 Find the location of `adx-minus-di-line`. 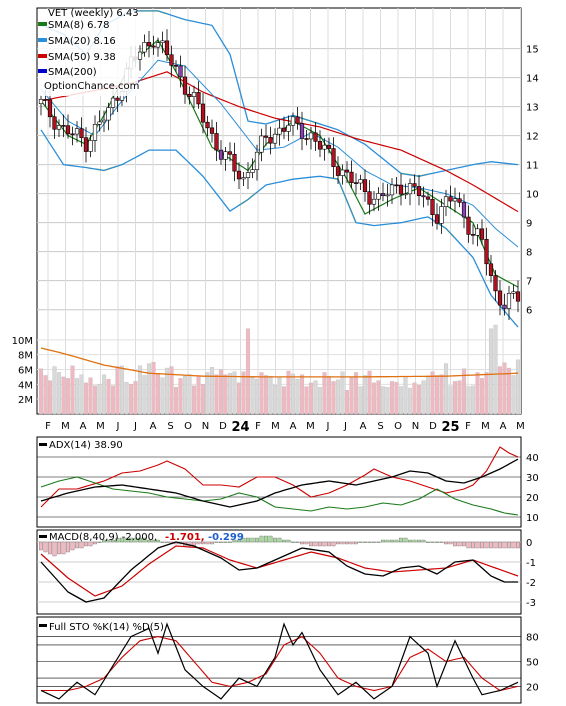

adx-minus-di-line is located at coordinates (279, 496).